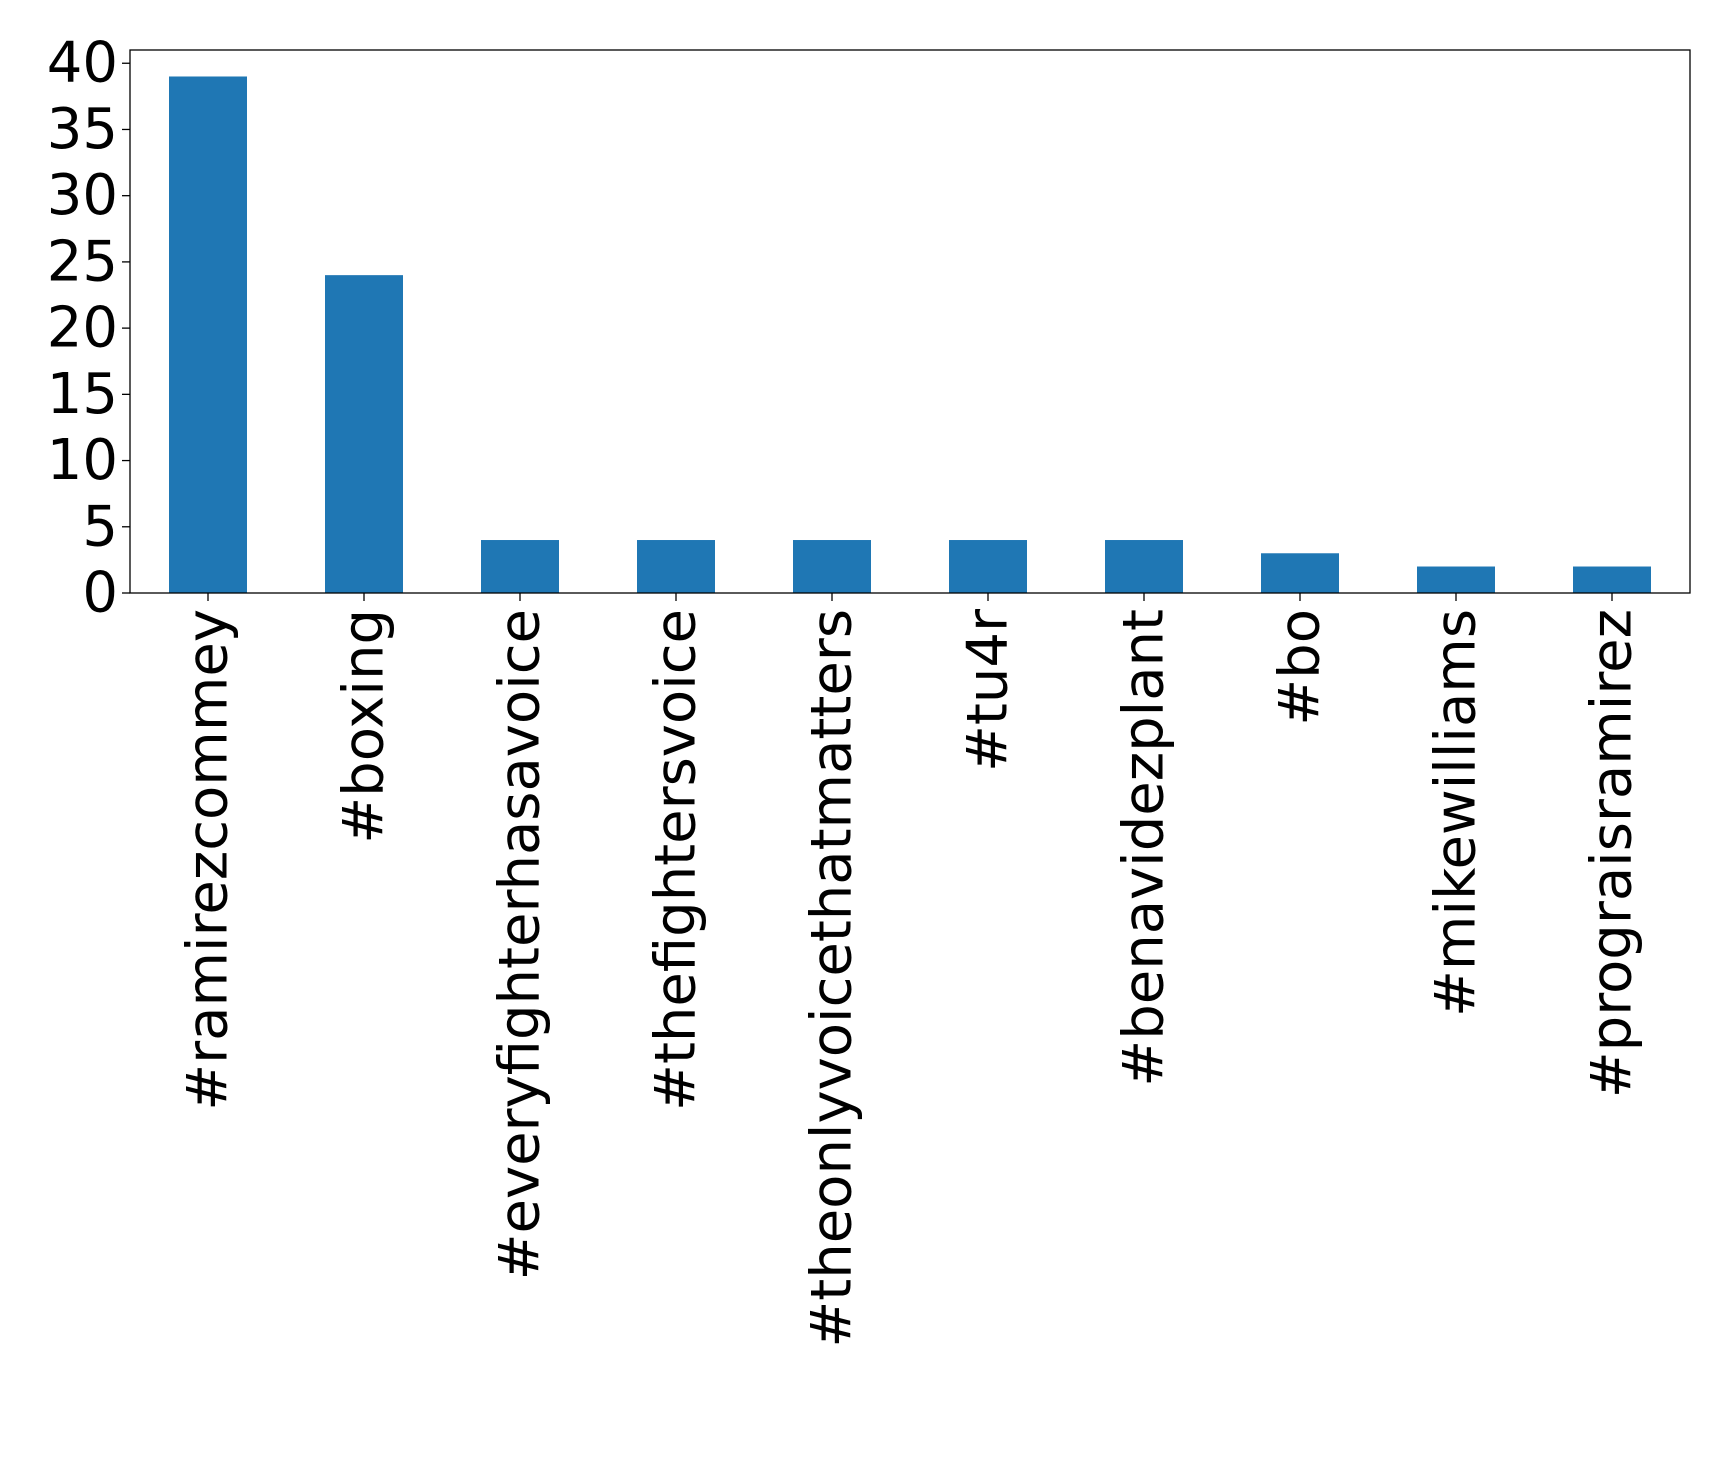 The width and height of the screenshot is (1719, 1467). Describe the element at coordinates (988, 690) in the screenshot. I see `x-tick-label: #tu4r` at that location.